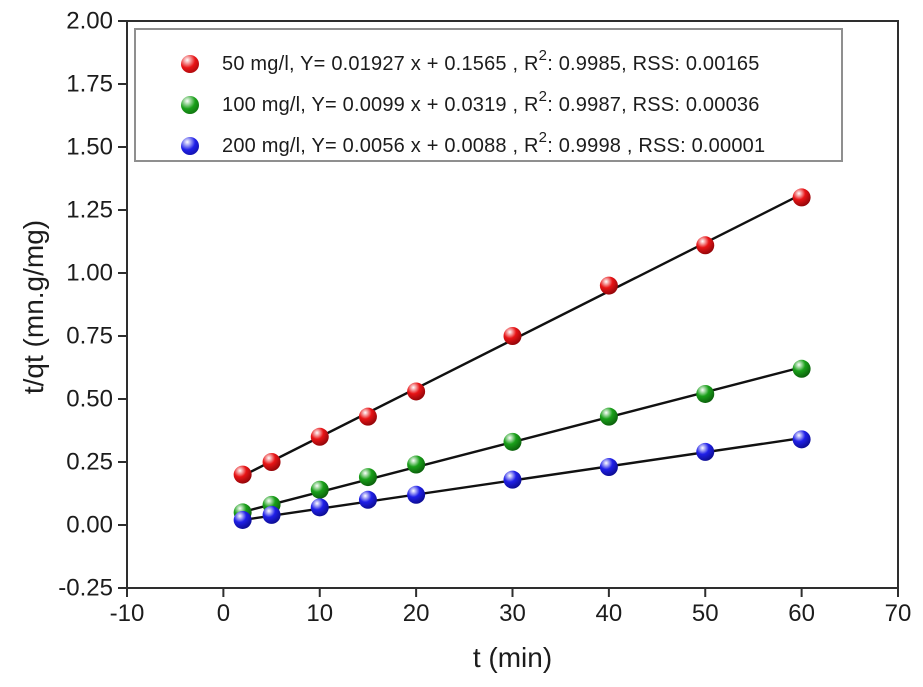 Image resolution: width=923 pixels, height=687 pixels. What do you see at coordinates (89, 210) in the screenshot?
I see `y-tick-label: 1.25` at bounding box center [89, 210].